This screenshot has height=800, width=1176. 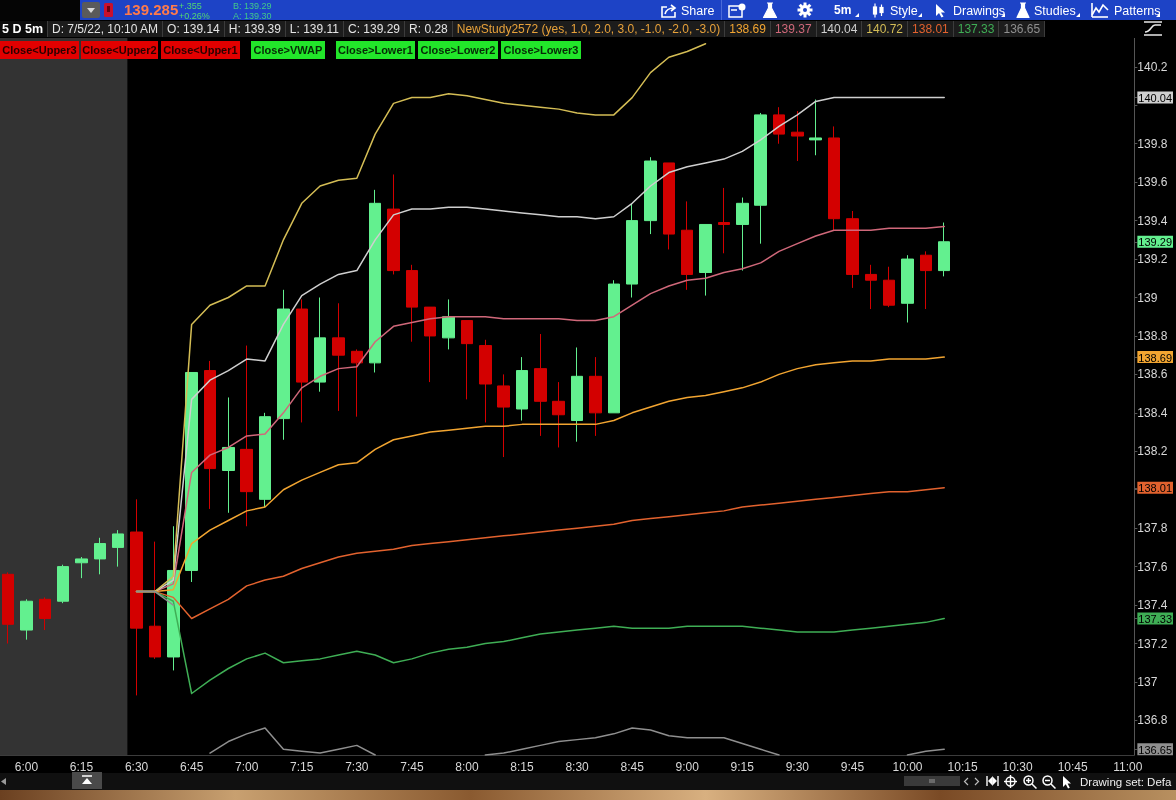 What do you see at coordinates (962, 767) in the screenshot?
I see `x-tick-label: 10:15` at bounding box center [962, 767].